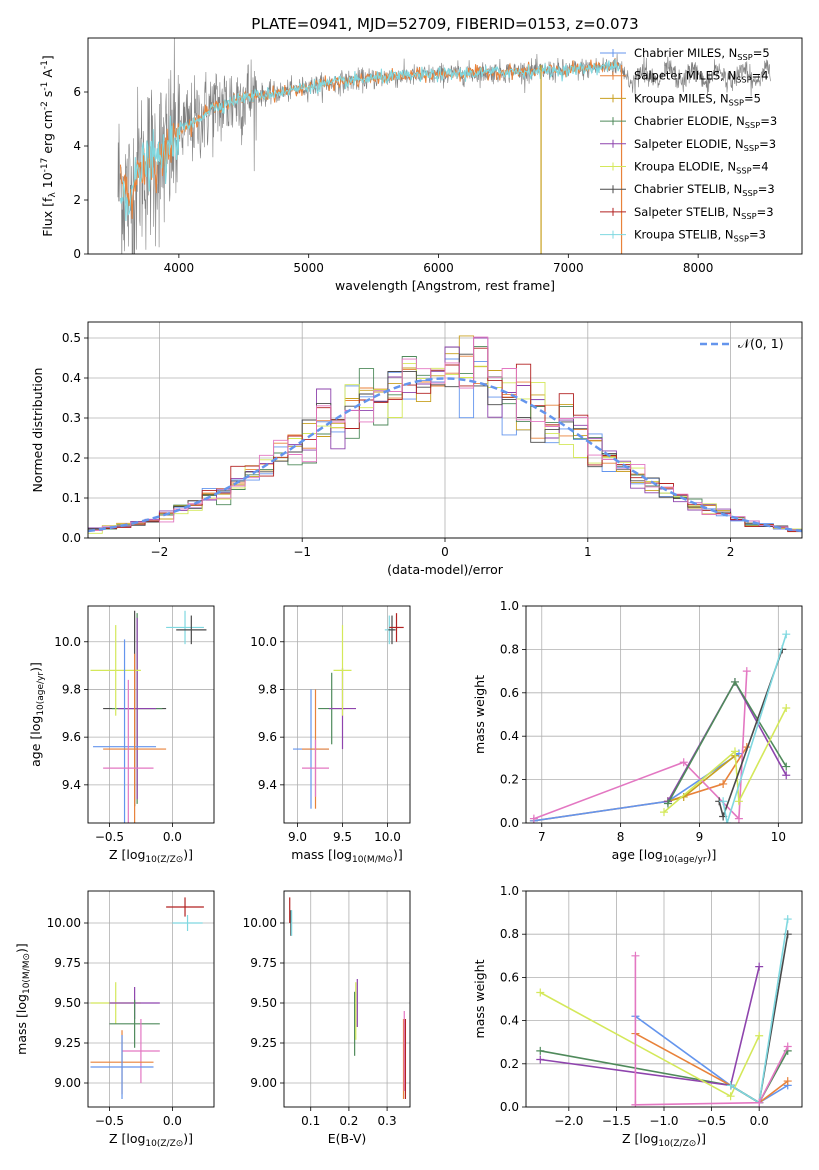 The height and width of the screenshot is (1170, 819). I want to click on x-axis-label: wavelength [Angstrom, rest frame], so click(445, 285).